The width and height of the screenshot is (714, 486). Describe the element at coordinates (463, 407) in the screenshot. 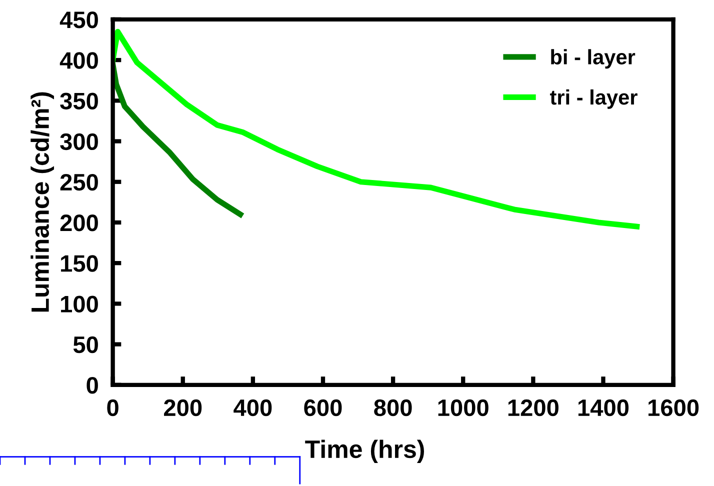

I see `x-tick-label: 1000` at that location.